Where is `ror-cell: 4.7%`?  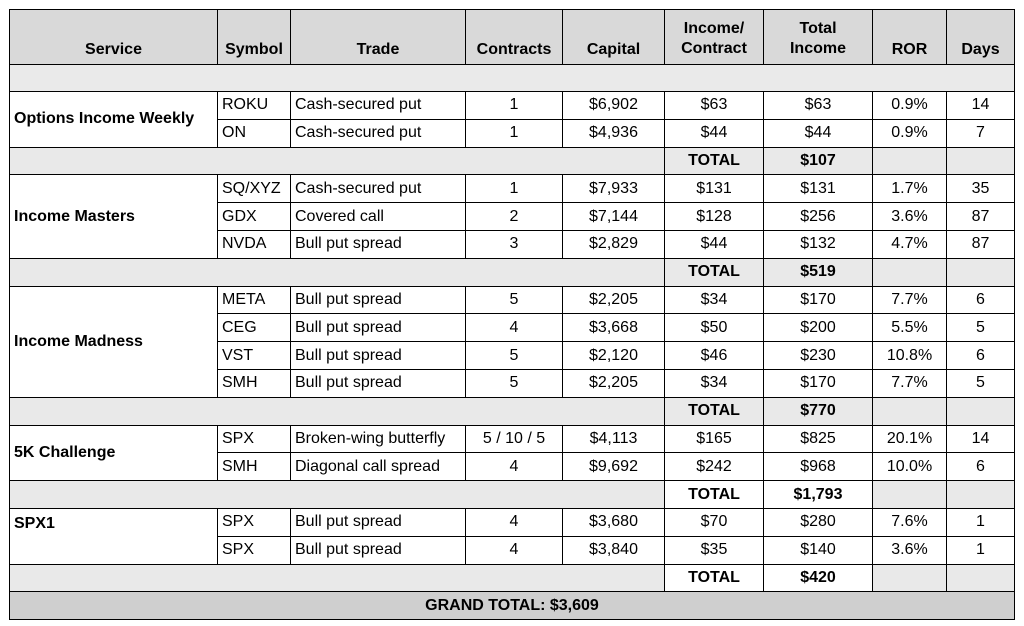 ror-cell: 4.7% is located at coordinates (909, 244).